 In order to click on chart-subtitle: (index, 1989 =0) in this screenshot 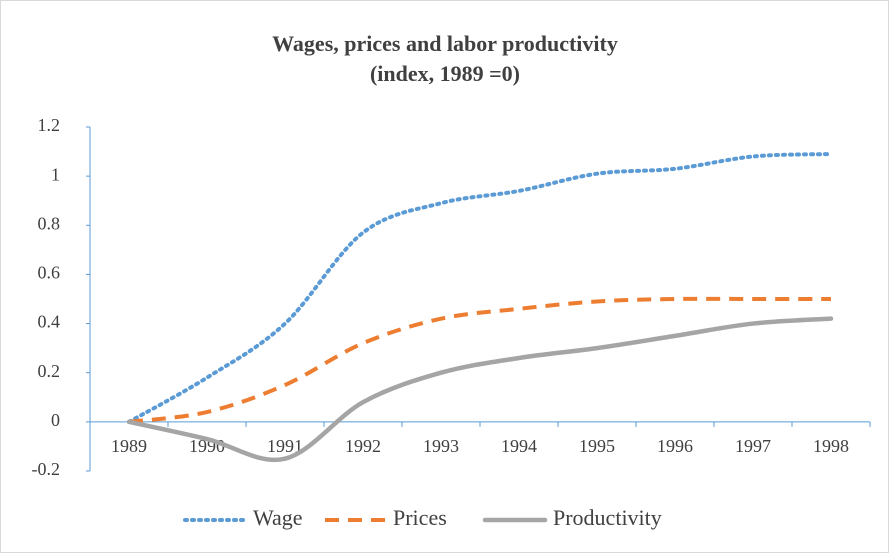, I will do `click(445, 73)`.